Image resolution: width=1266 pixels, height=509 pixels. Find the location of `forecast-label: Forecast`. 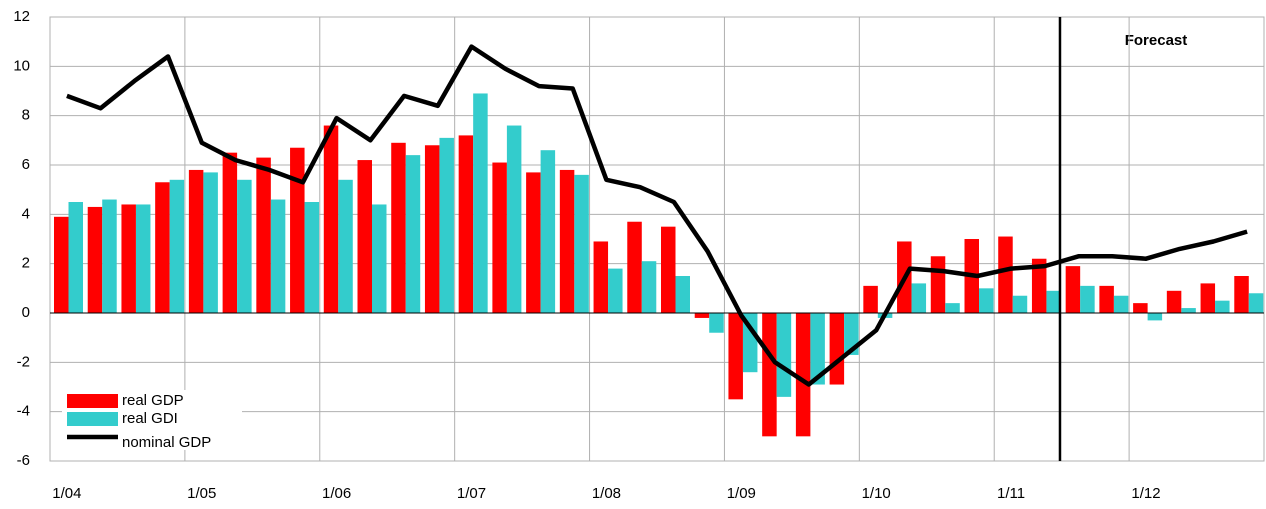

forecast-label: Forecast is located at coordinates (1156, 40).